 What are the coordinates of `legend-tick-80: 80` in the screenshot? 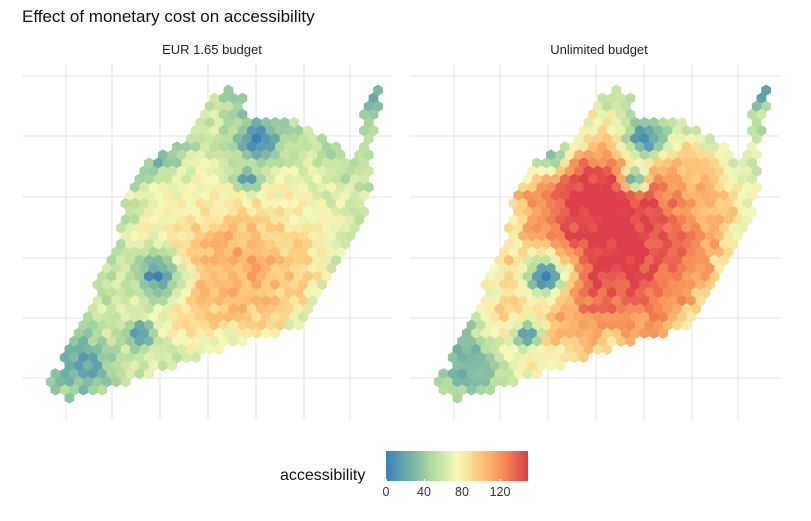 It's located at (462, 492).